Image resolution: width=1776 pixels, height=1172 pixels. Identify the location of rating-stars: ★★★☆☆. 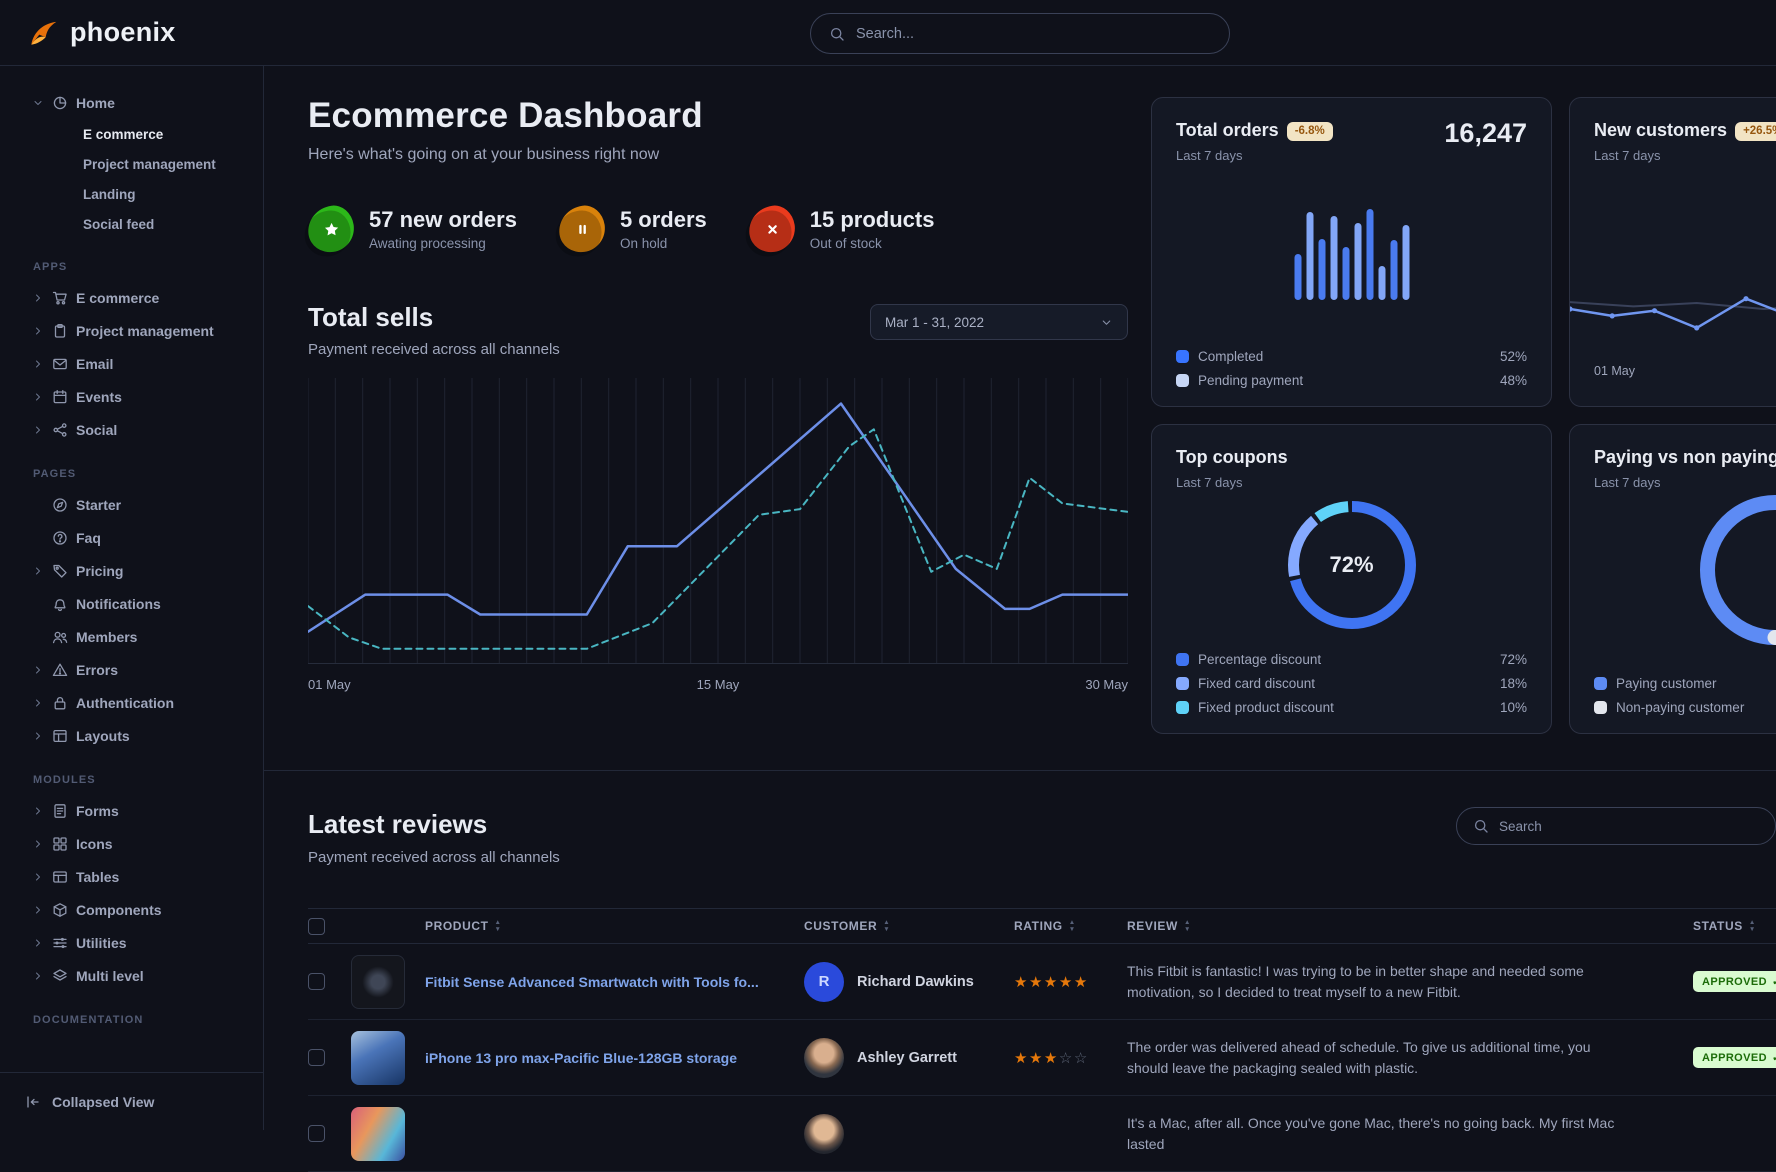
(1070, 1058).